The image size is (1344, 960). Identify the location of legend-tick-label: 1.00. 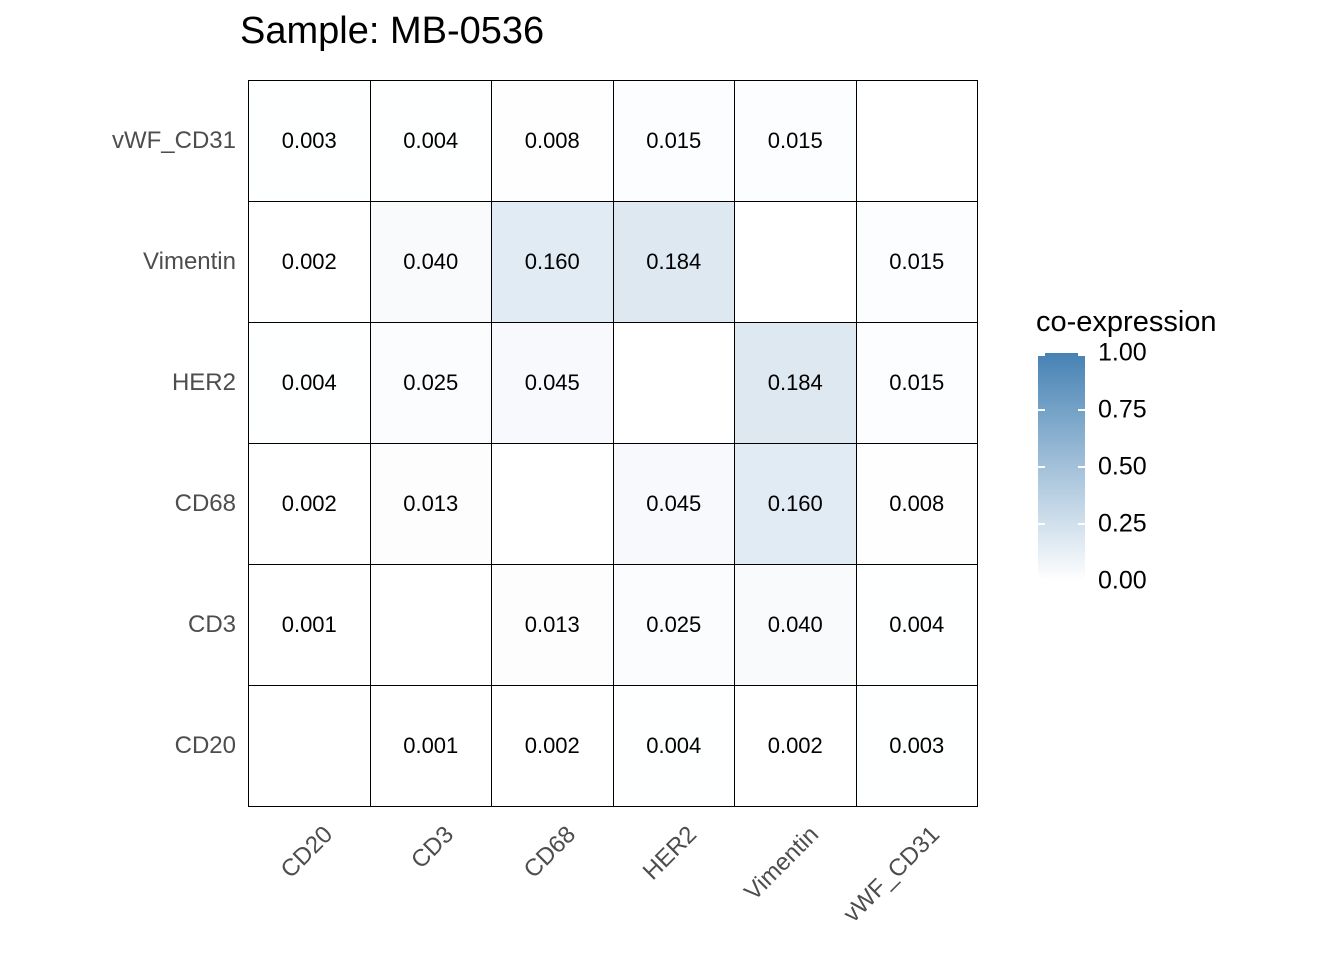
(1122, 352).